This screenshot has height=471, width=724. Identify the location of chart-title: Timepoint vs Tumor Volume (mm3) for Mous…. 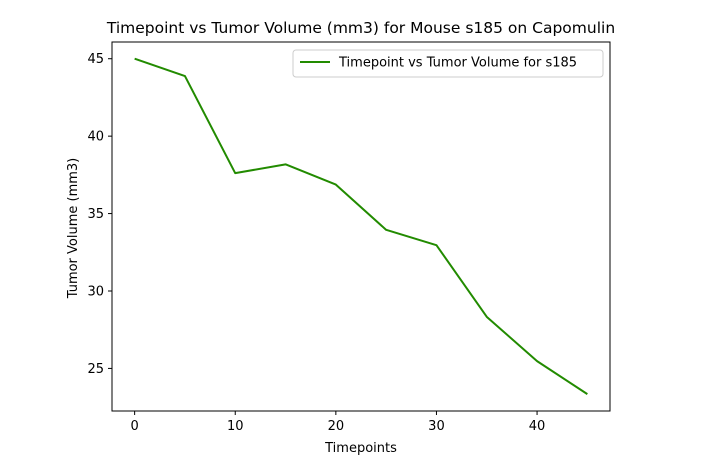
(360, 28).